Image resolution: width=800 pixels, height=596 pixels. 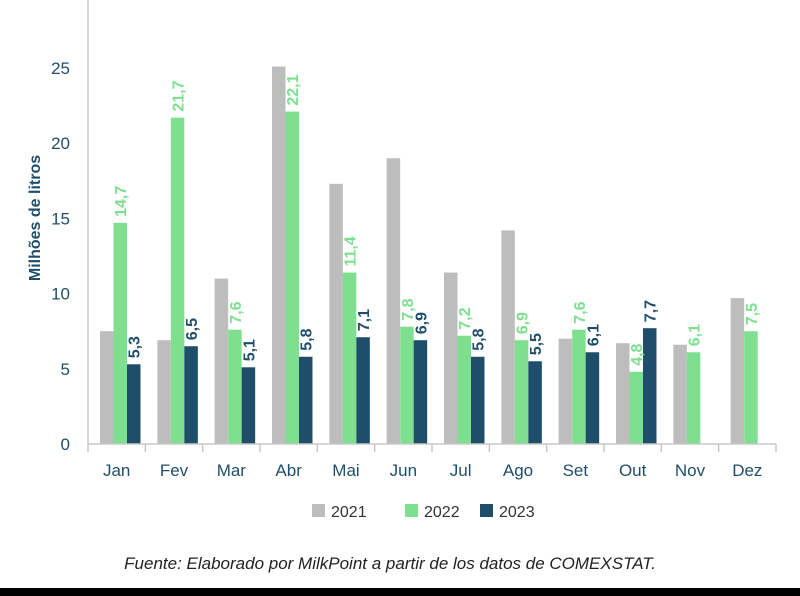 I want to click on data-label-2023-mar: 5,1, so click(x=249, y=350).